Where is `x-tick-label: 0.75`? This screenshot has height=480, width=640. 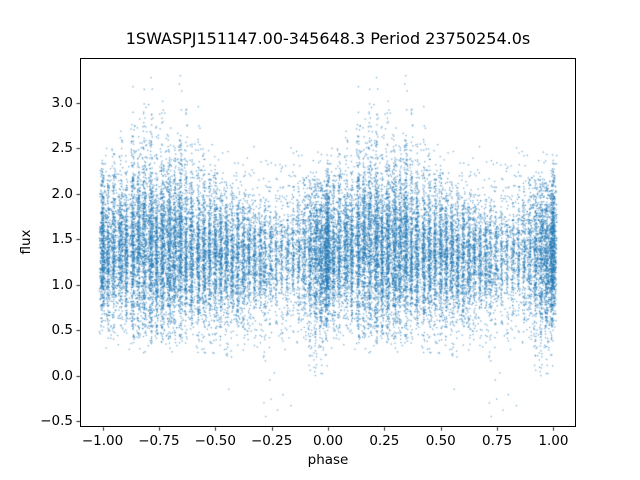
x-tick-label: 0.75 is located at coordinates (497, 441).